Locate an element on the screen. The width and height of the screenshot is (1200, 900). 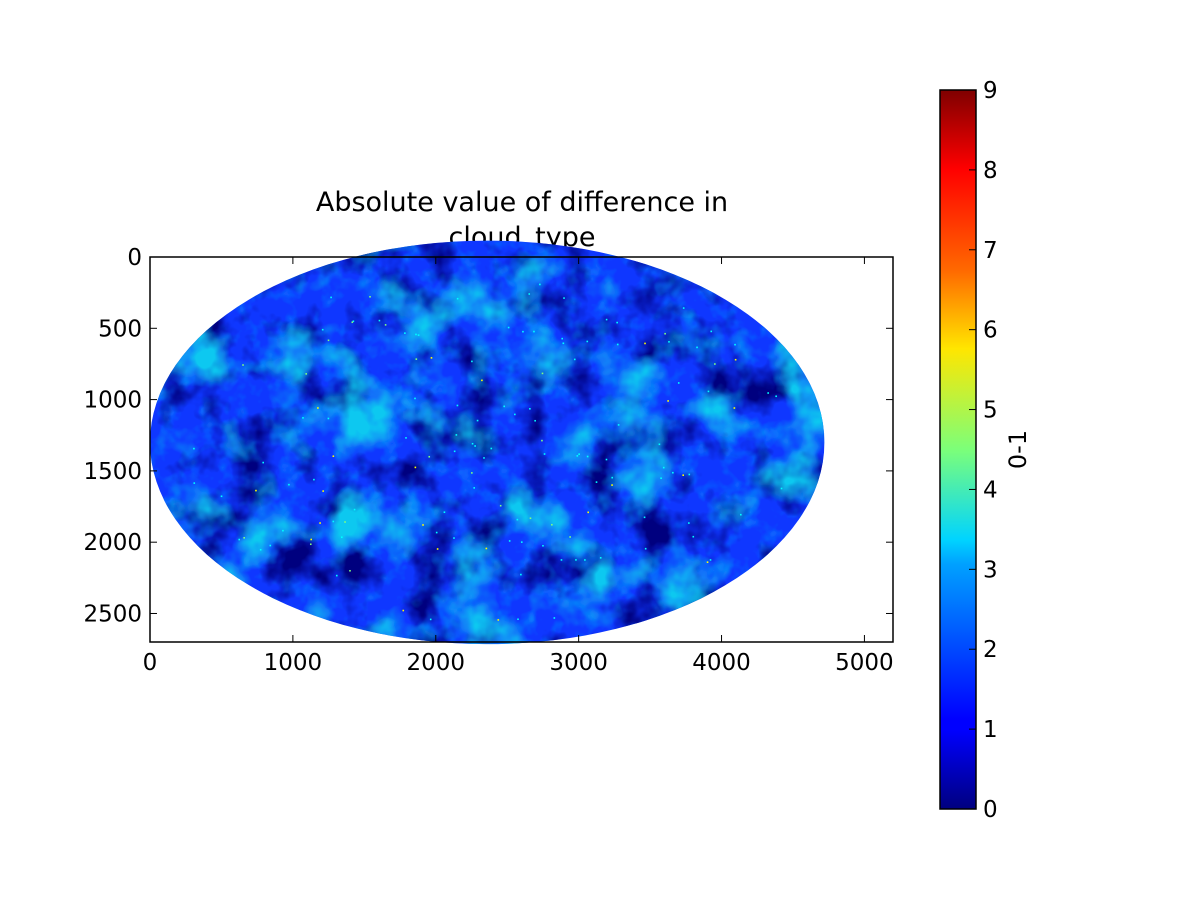
x-tick-label: 1000 is located at coordinates (293, 663).